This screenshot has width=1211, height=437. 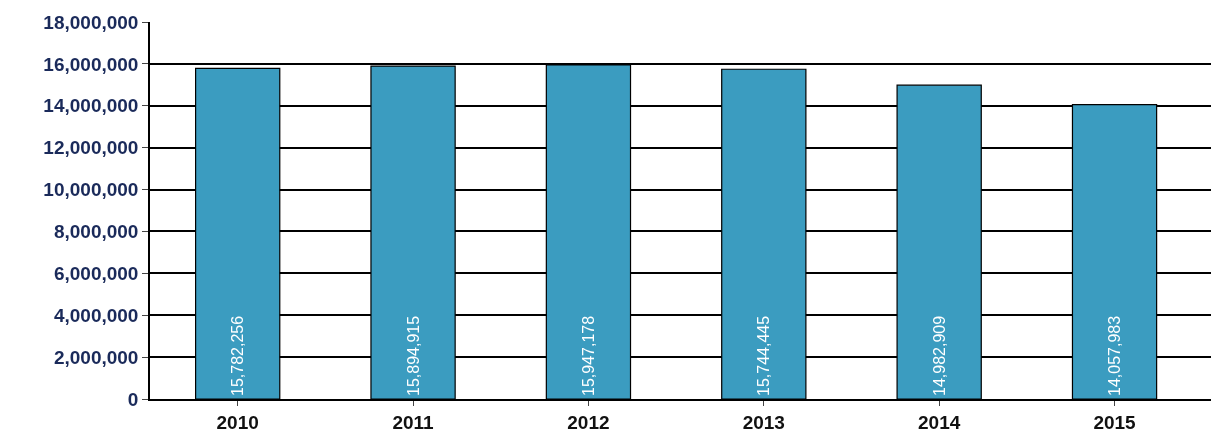 What do you see at coordinates (1115, 355) in the screenshot?
I see `data-label: 14,057,983` at bounding box center [1115, 355].